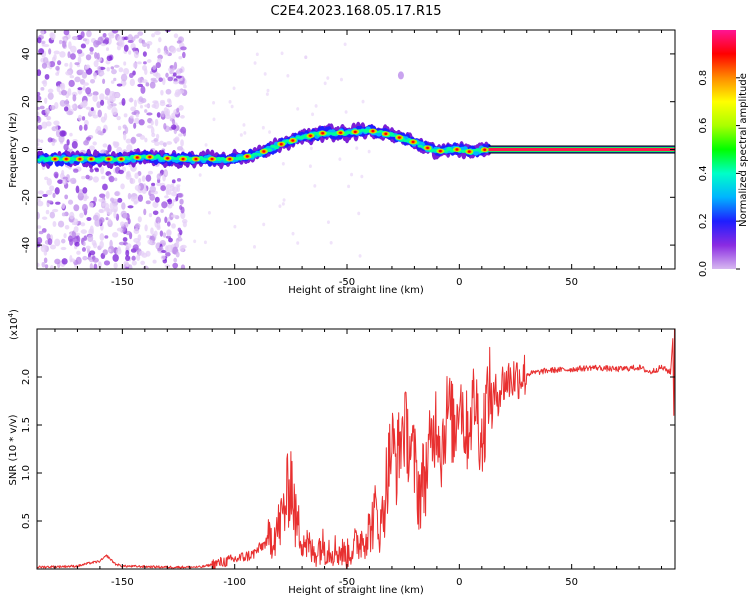  What do you see at coordinates (26, 521) in the screenshot?
I see `snr-ytick-label: 0.5` at bounding box center [26, 521].